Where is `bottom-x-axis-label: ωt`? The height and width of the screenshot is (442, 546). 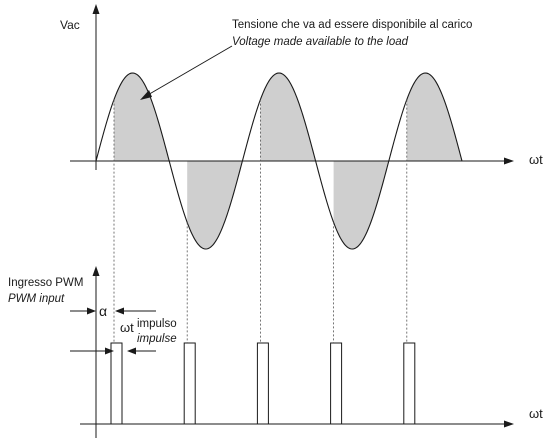 bottom-x-axis-label: ωt is located at coordinates (536, 413).